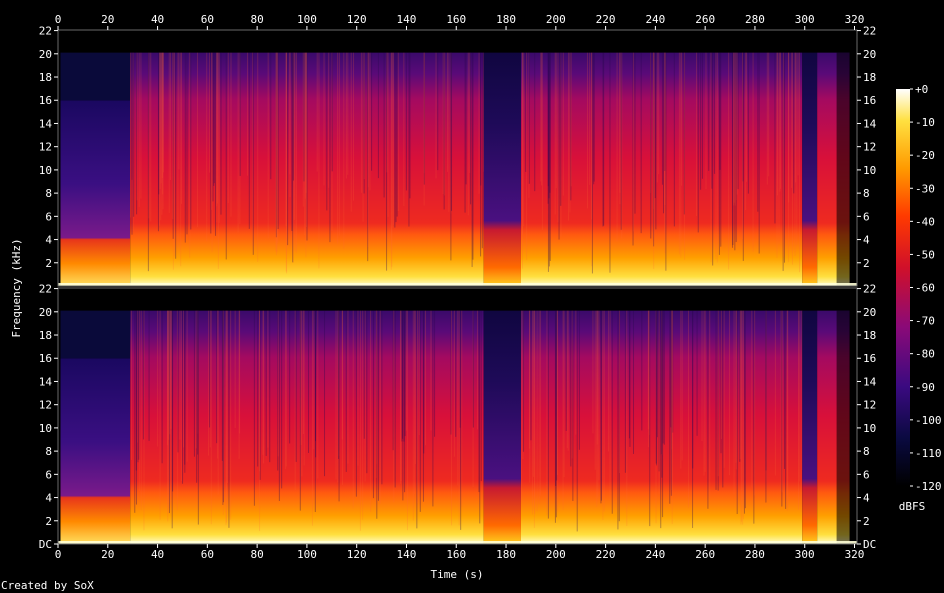 Image resolution: width=944 pixels, height=593 pixels. What do you see at coordinates (457, 574) in the screenshot?
I see `x-axis-label: Time (s)` at bounding box center [457, 574].